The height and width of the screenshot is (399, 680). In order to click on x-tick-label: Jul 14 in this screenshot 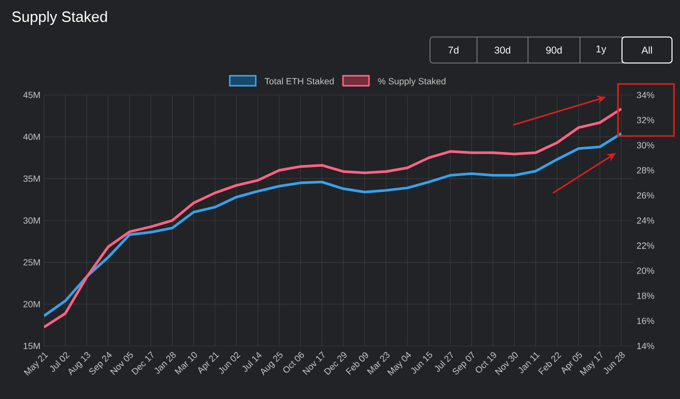, I will do `click(252, 362)`.